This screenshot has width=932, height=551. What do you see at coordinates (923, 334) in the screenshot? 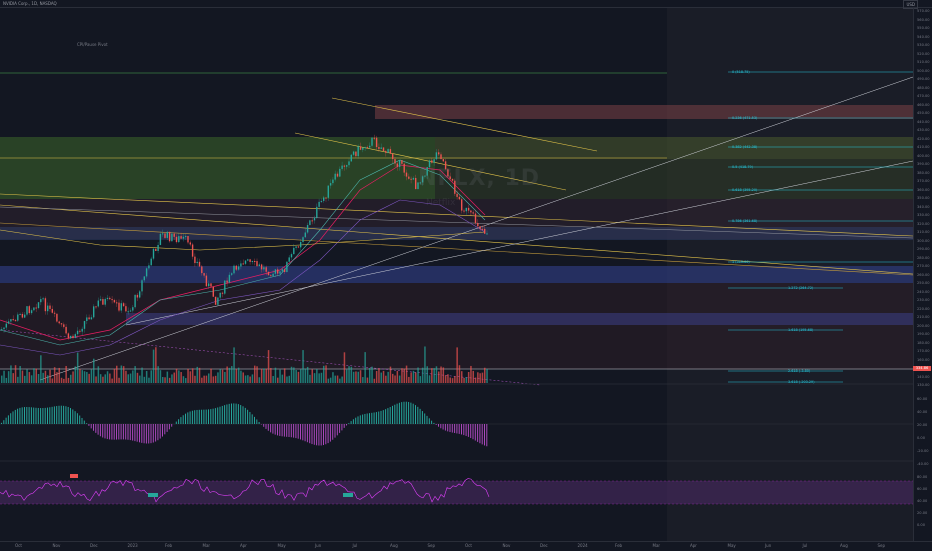
I see `price-tick: 190.00` at bounding box center [923, 334].